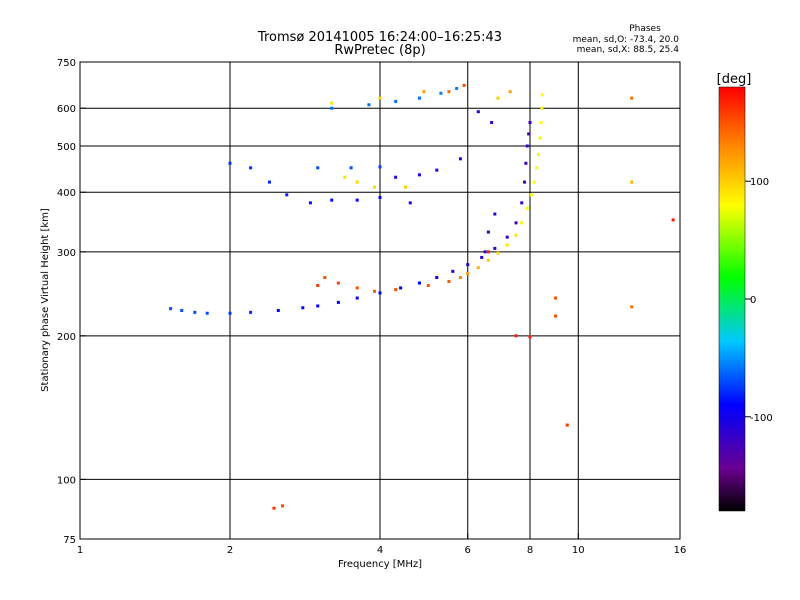 Image resolution: width=800 pixels, height=600 pixels. What do you see at coordinates (66, 109) in the screenshot?
I see `y-tick-label: 600` at bounding box center [66, 109].